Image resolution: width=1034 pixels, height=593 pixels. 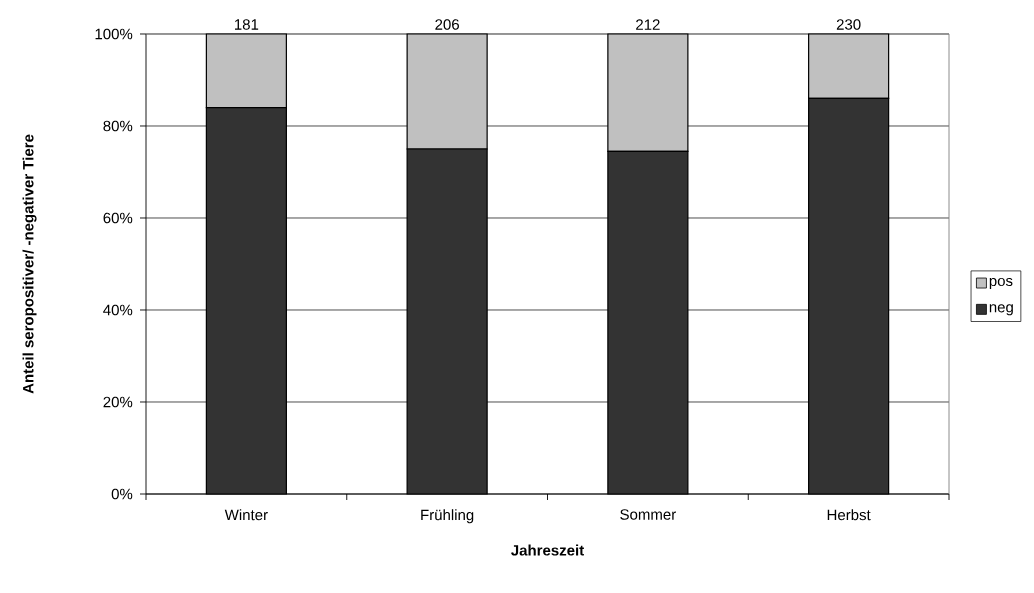 I want to click on annotation: 181, so click(x=247, y=24).